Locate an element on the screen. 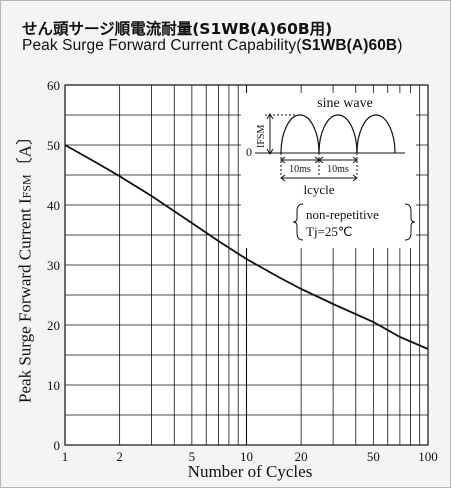 The image size is (451, 488). y-tick-label: 60 is located at coordinates (53, 85).